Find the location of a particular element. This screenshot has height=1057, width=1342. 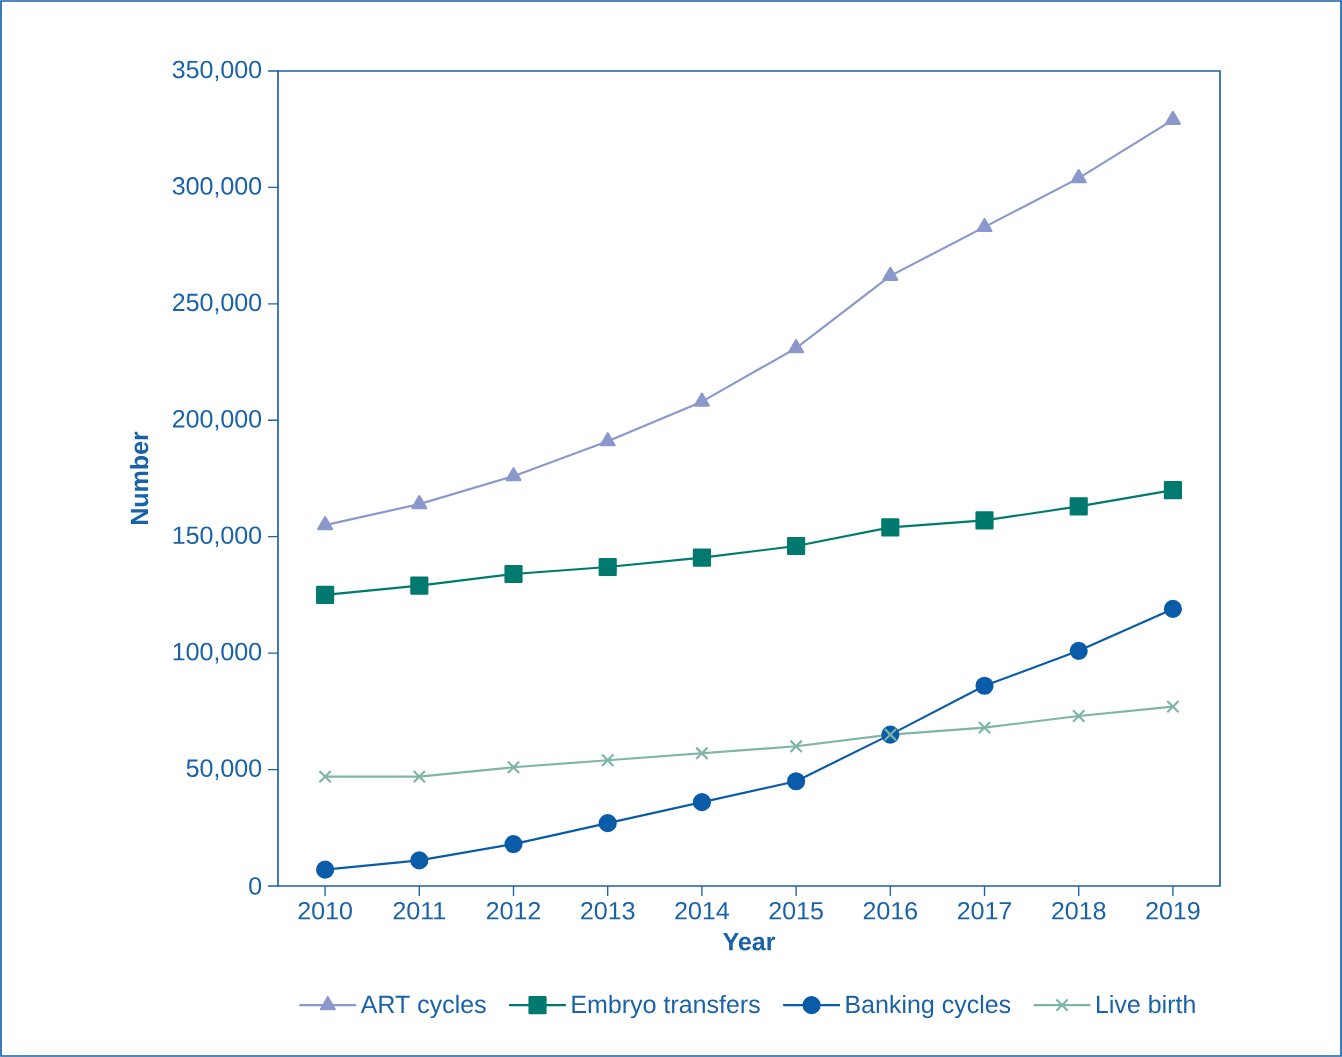

y-tick-label: 300,000 is located at coordinates (217, 187).